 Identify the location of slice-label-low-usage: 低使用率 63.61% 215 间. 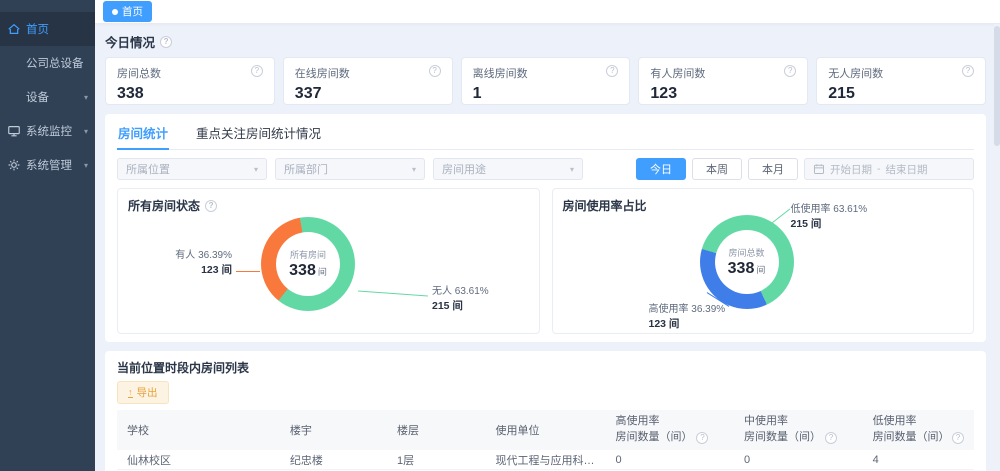
(829, 217).